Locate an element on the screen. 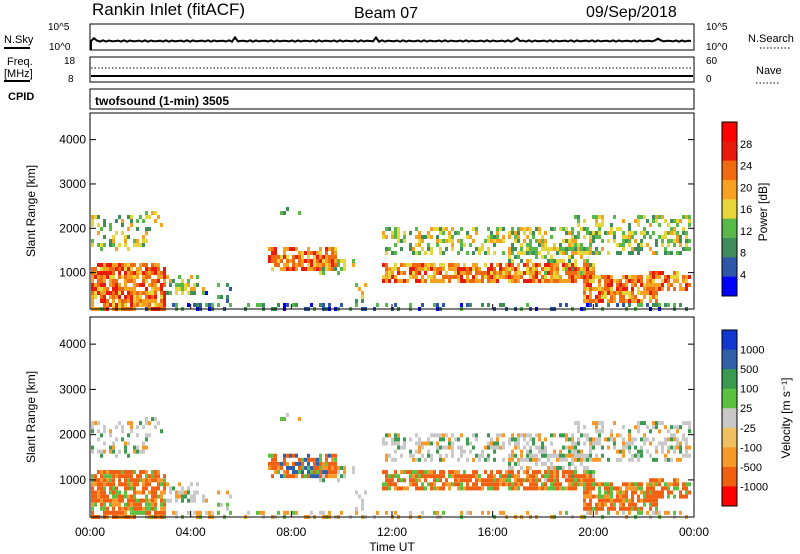 The width and height of the screenshot is (800, 554). y-tick-label: 3000 is located at coordinates (72, 389).